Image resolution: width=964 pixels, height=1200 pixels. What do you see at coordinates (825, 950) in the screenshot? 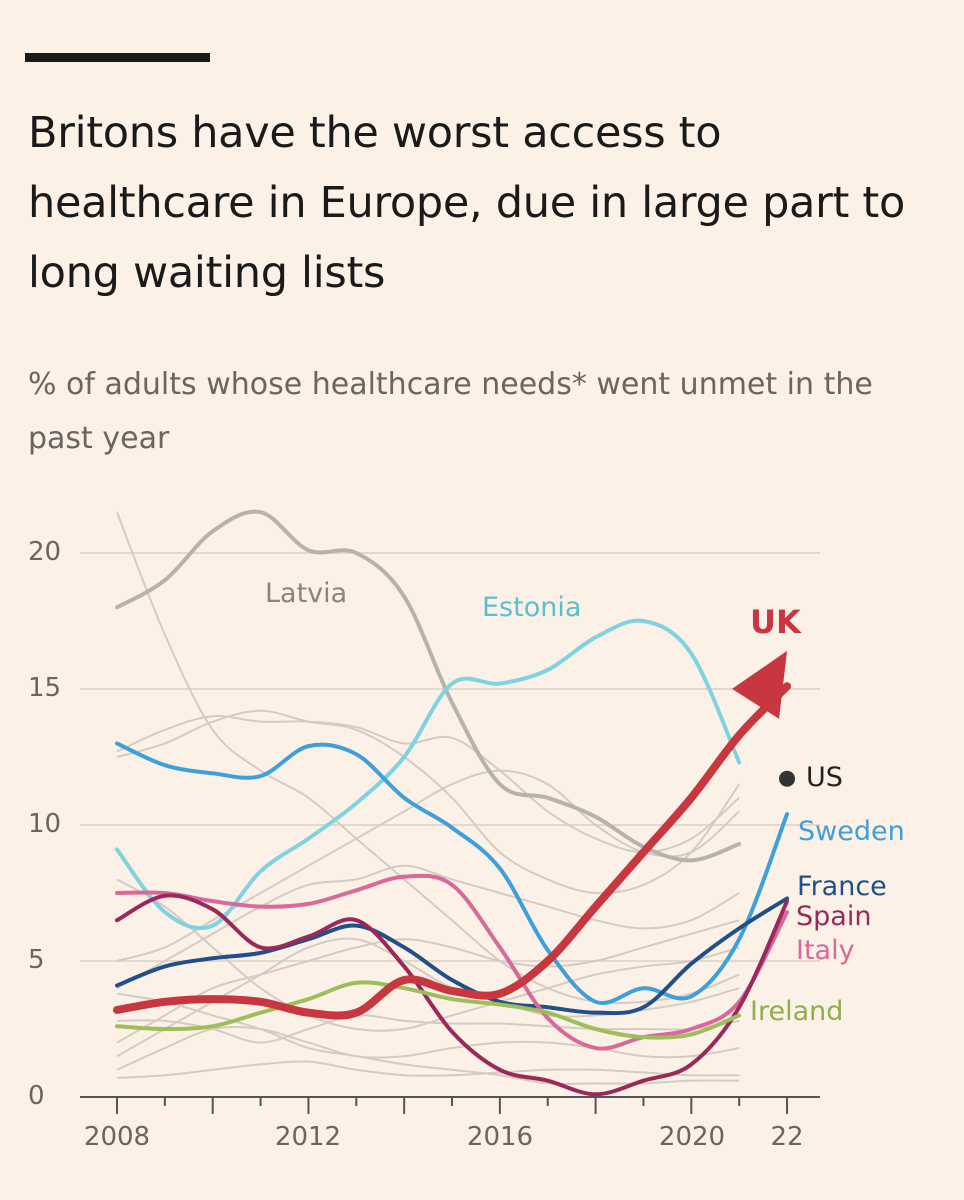
I see `series-label-italy: Italy` at bounding box center [825, 950].